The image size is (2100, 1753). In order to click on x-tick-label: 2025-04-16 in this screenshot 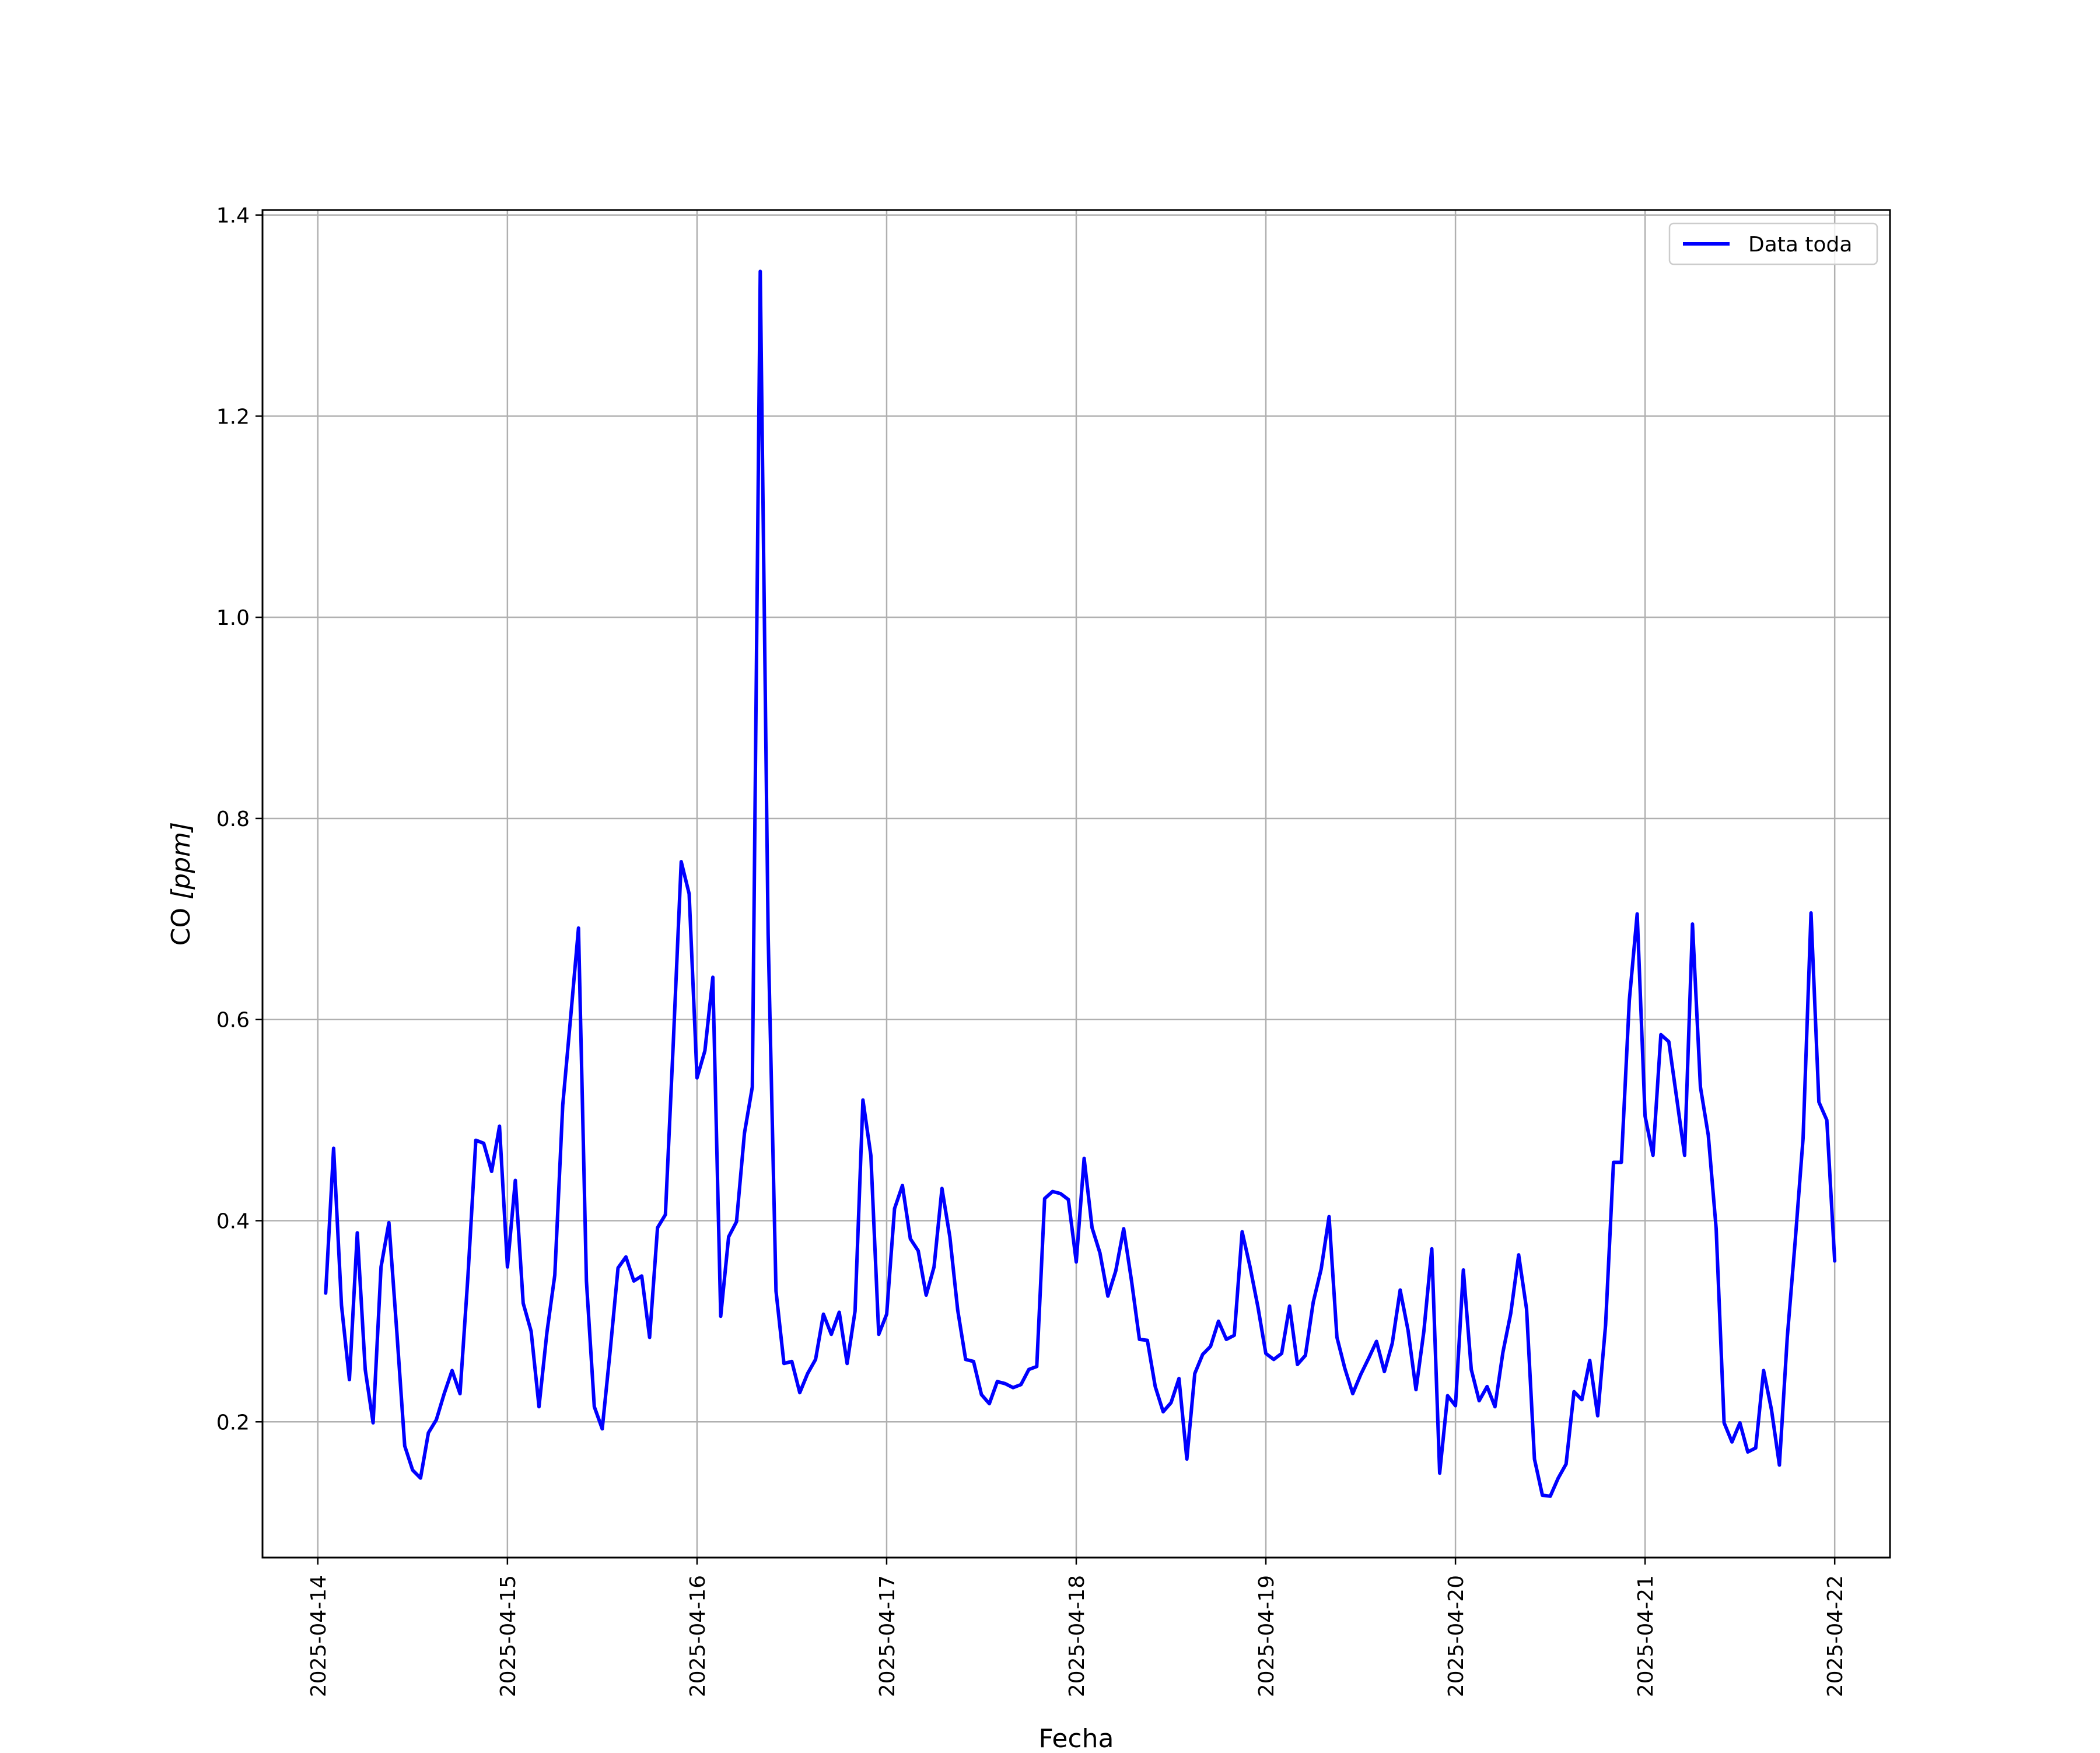, I will do `click(698, 1636)`.